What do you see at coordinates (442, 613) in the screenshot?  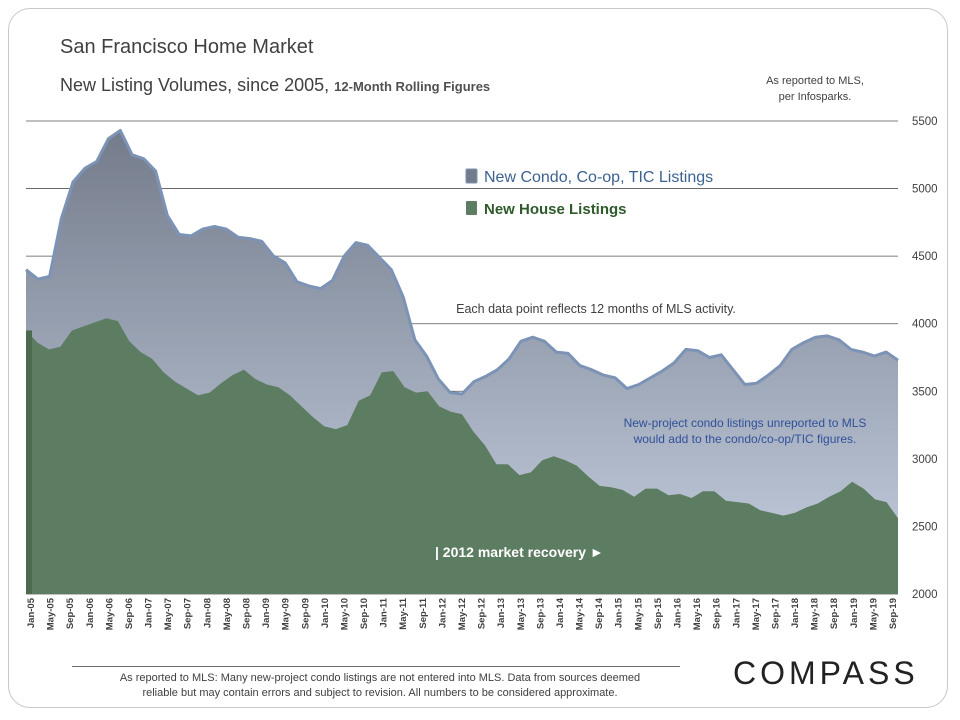 I see `x-tick-label: Jan-12` at bounding box center [442, 613].